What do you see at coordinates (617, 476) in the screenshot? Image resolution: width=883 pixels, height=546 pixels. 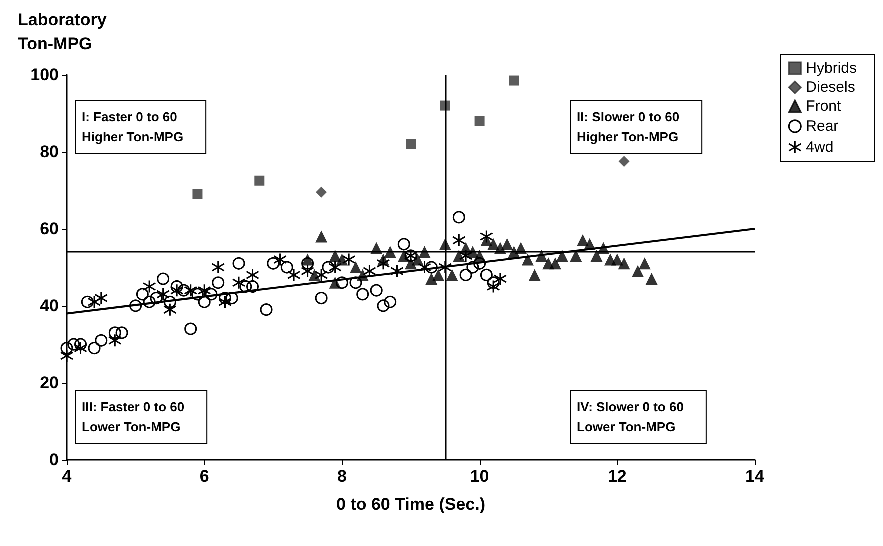 I see `x-tick-label: 12` at bounding box center [617, 476].